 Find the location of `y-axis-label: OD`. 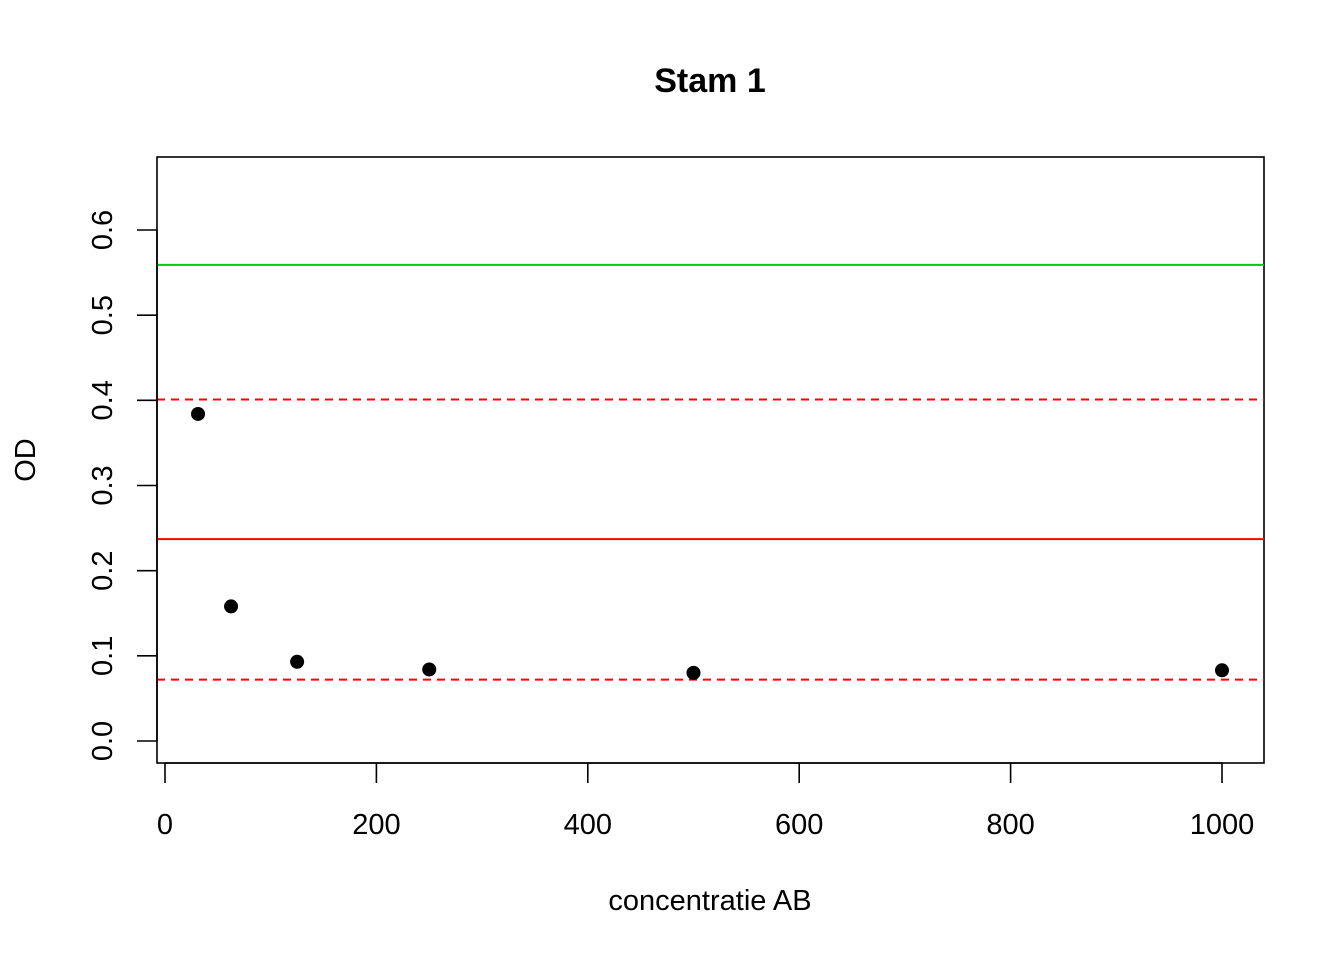

y-axis-label: OD is located at coordinates (26, 460).